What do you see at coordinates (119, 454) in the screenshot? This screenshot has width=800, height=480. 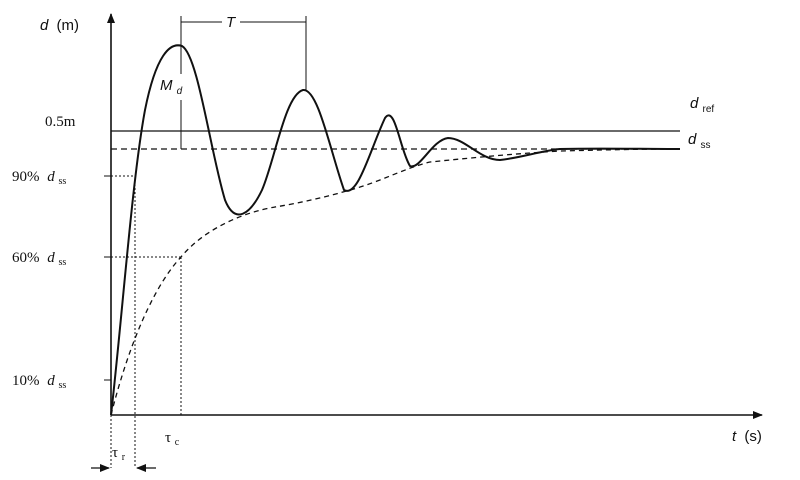 I see `svg-text: τ r` at bounding box center [119, 454].